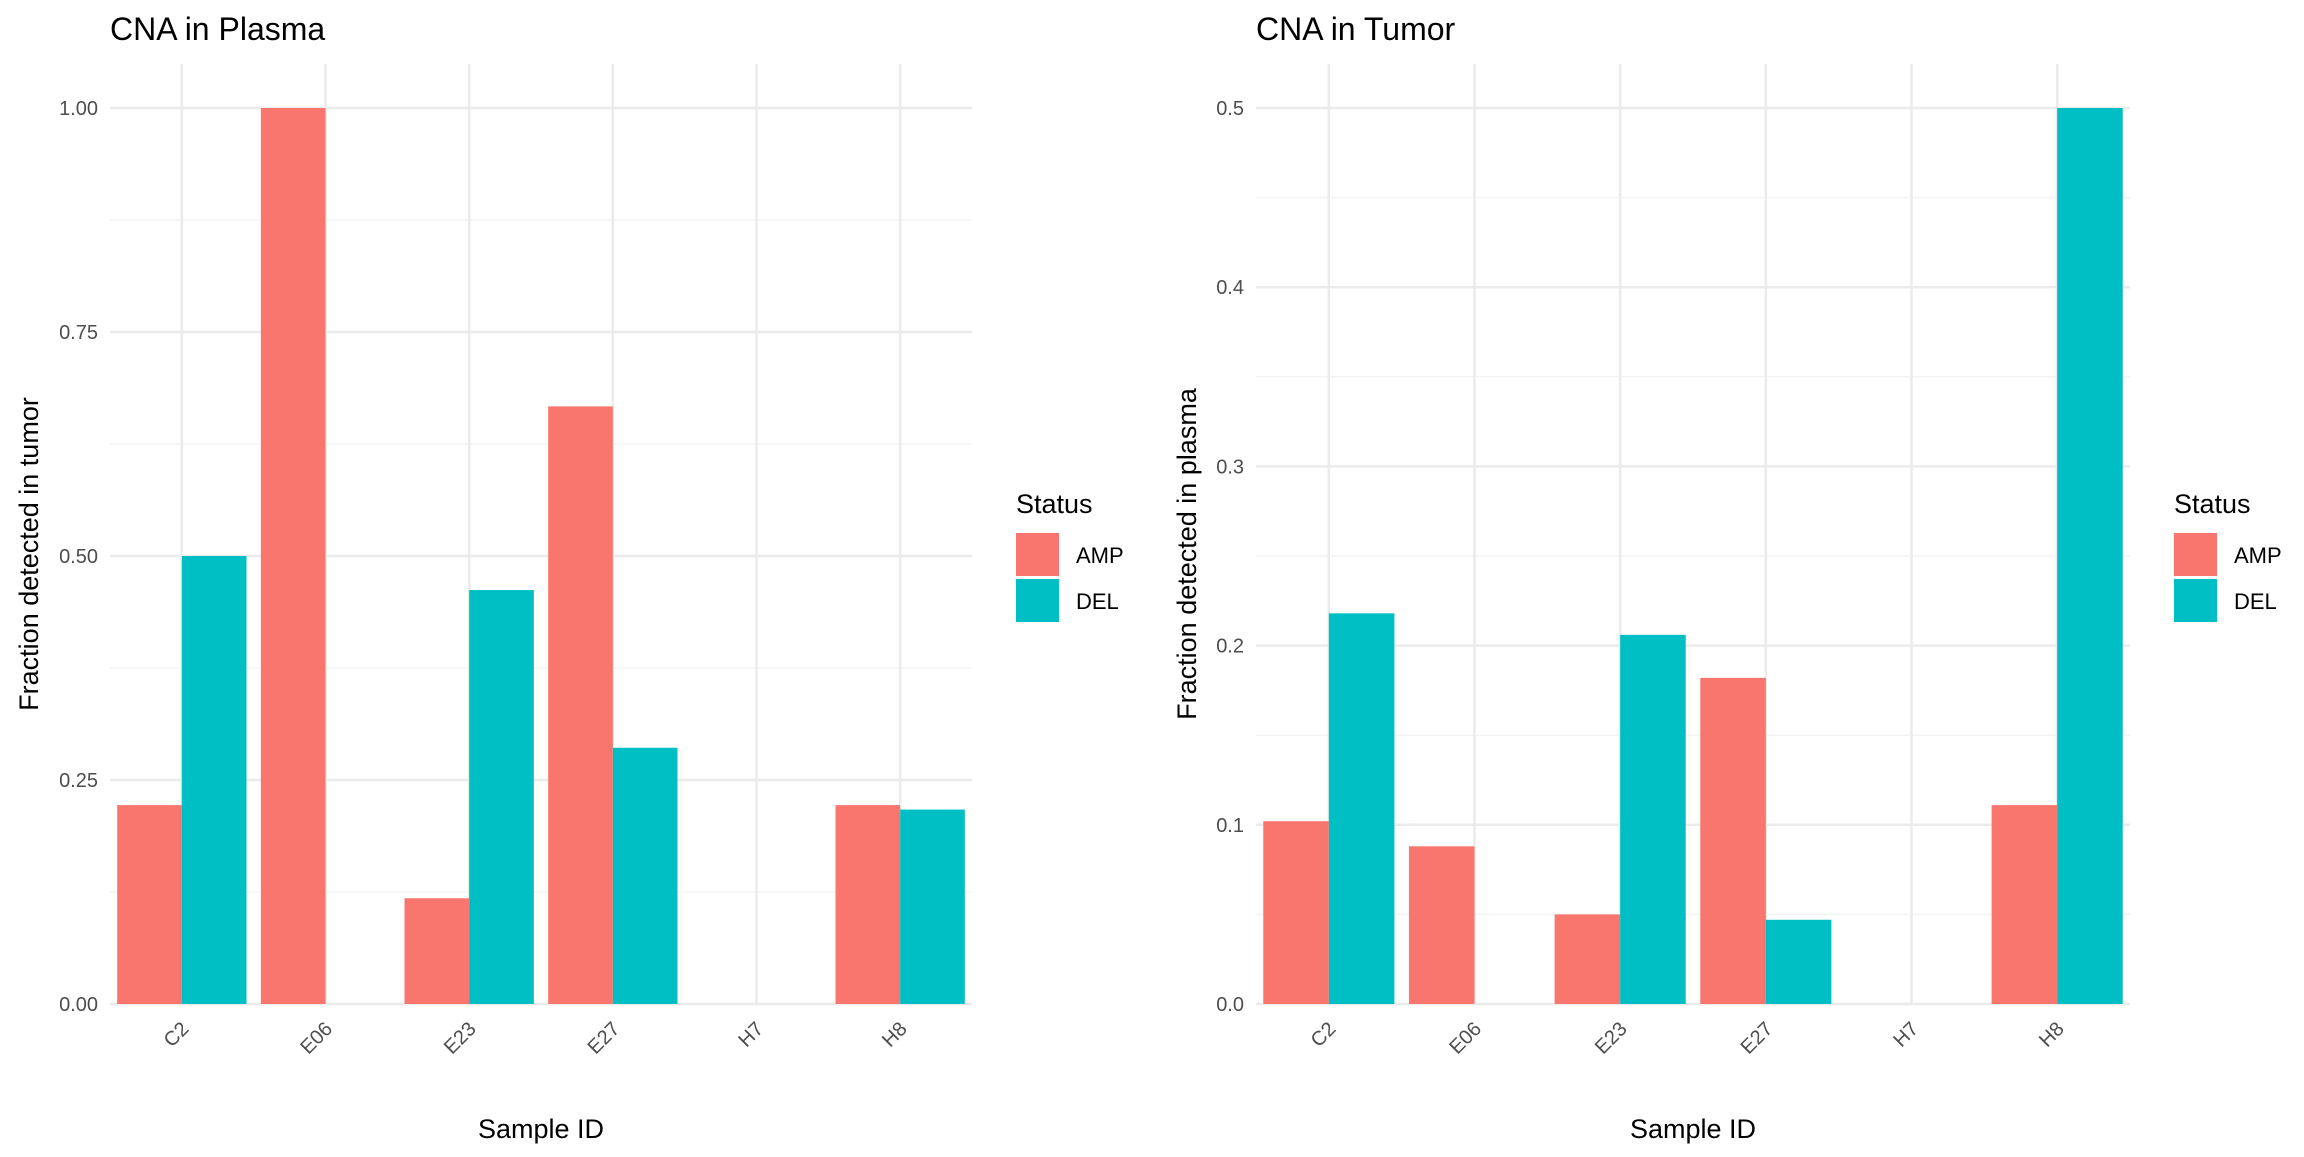  I want to click on chart-title: CNA in Tumor, so click(1356, 29).